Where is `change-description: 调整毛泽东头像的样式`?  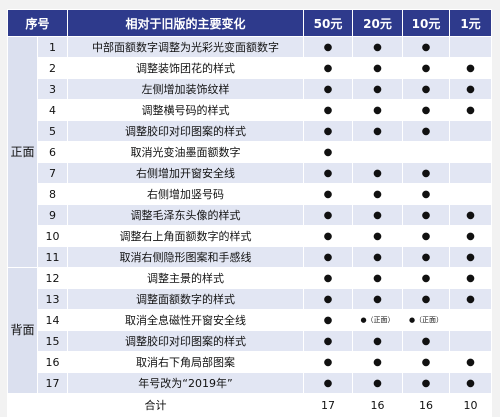 change-description: 调整毛泽东头像的样式 is located at coordinates (185, 215).